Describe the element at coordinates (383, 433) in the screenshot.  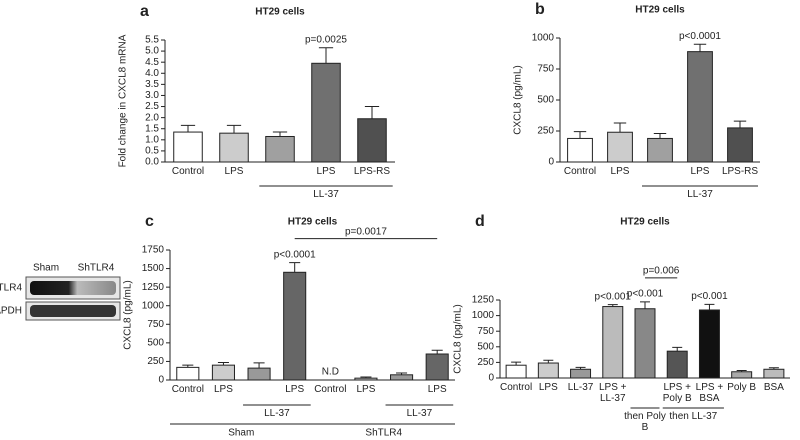
I see `outer-group-label: ShTLR4` at that location.